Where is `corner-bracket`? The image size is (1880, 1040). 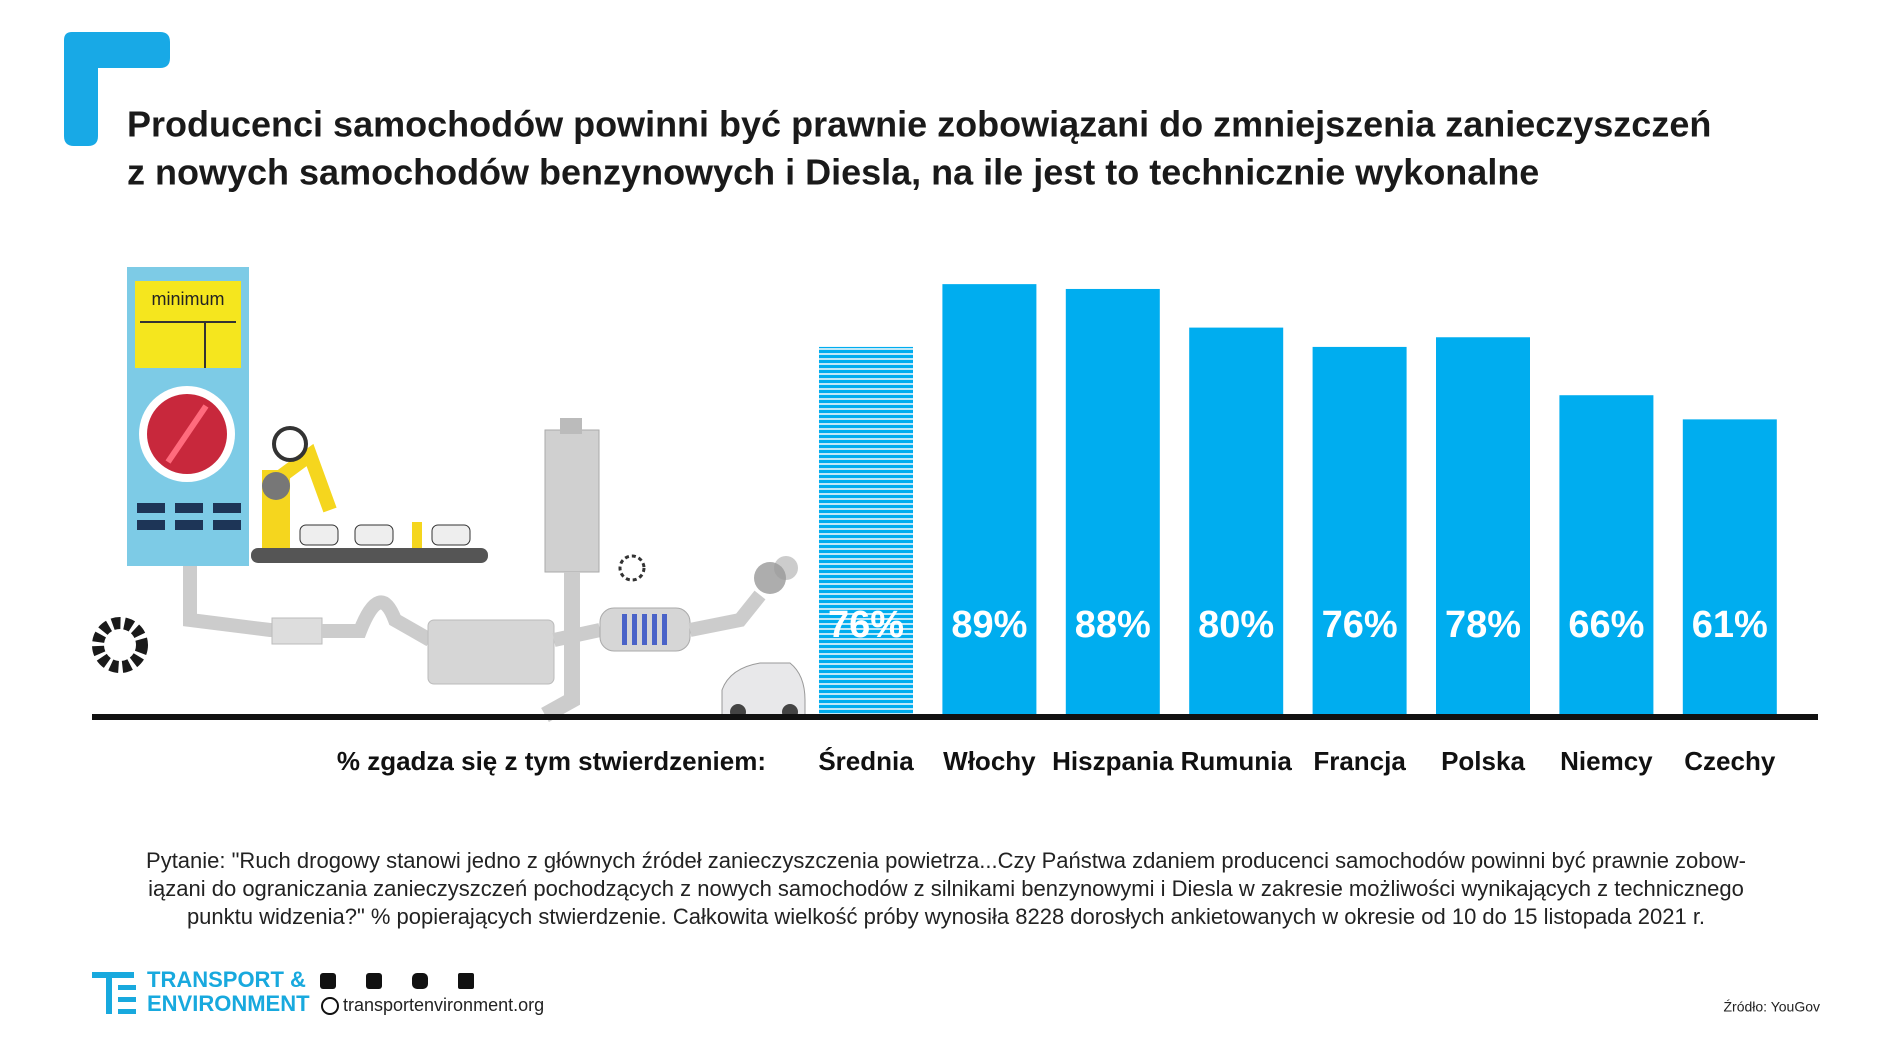 corner-bracket is located at coordinates (117, 89).